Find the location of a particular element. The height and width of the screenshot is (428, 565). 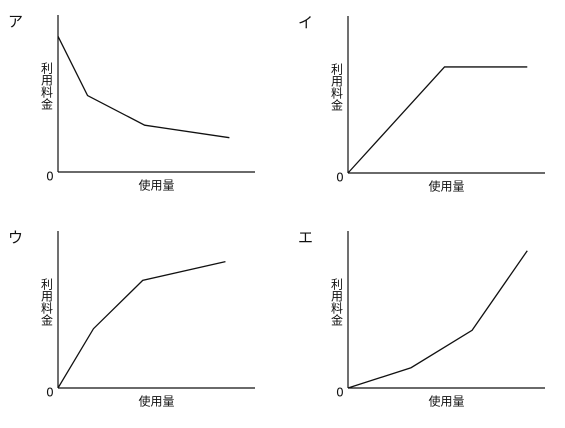

panel-title: エ is located at coordinates (305, 238).